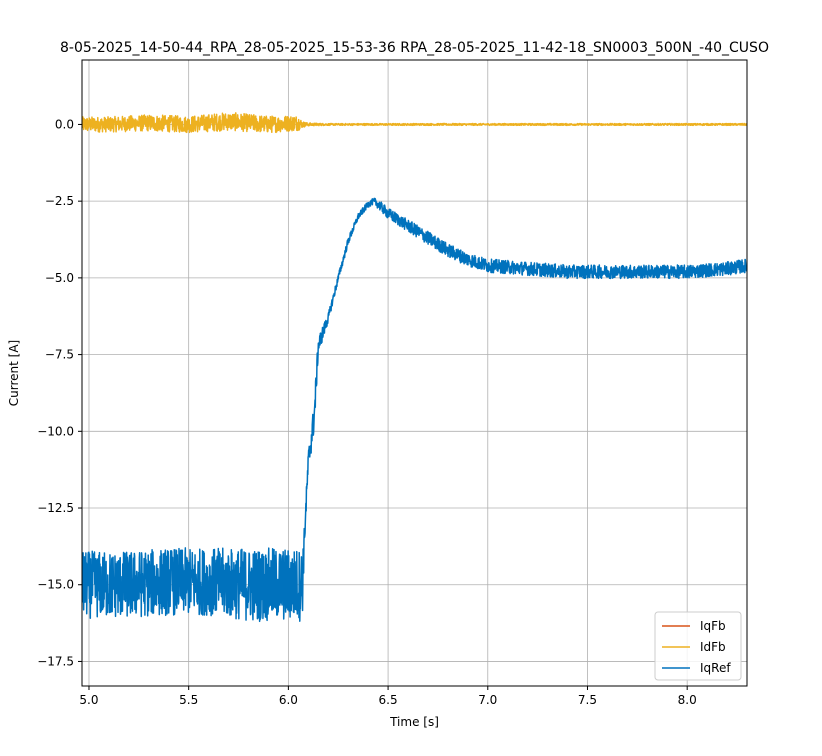 The height and width of the screenshot is (756, 822). I want to click on y-tick-label: 0.0, so click(64, 124).